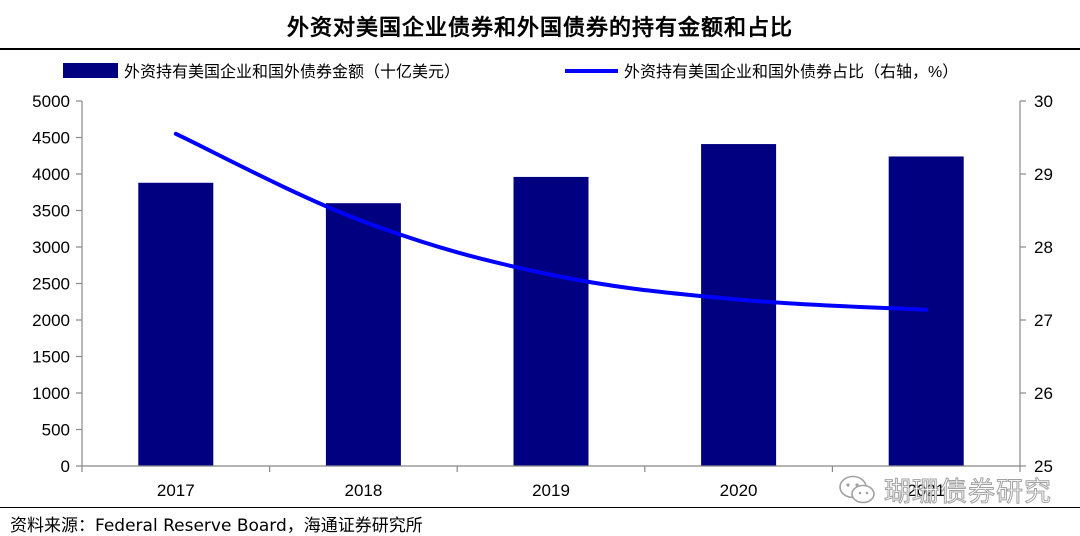 The height and width of the screenshot is (536, 1080). Describe the element at coordinates (65, 466) in the screenshot. I see `y-left-tick-label: 0` at that location.